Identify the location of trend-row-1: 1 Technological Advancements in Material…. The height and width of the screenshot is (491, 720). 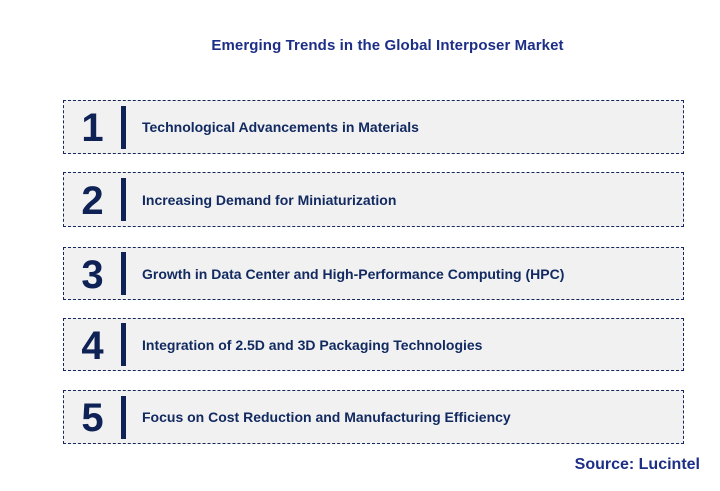
(373, 127).